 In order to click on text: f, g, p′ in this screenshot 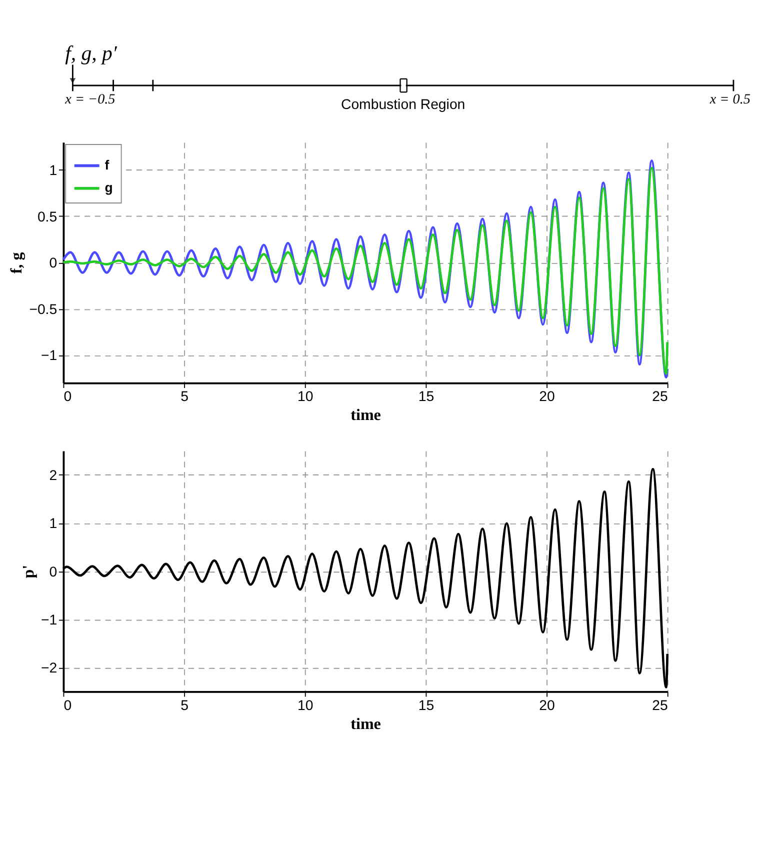, I will do `click(91, 54)`.